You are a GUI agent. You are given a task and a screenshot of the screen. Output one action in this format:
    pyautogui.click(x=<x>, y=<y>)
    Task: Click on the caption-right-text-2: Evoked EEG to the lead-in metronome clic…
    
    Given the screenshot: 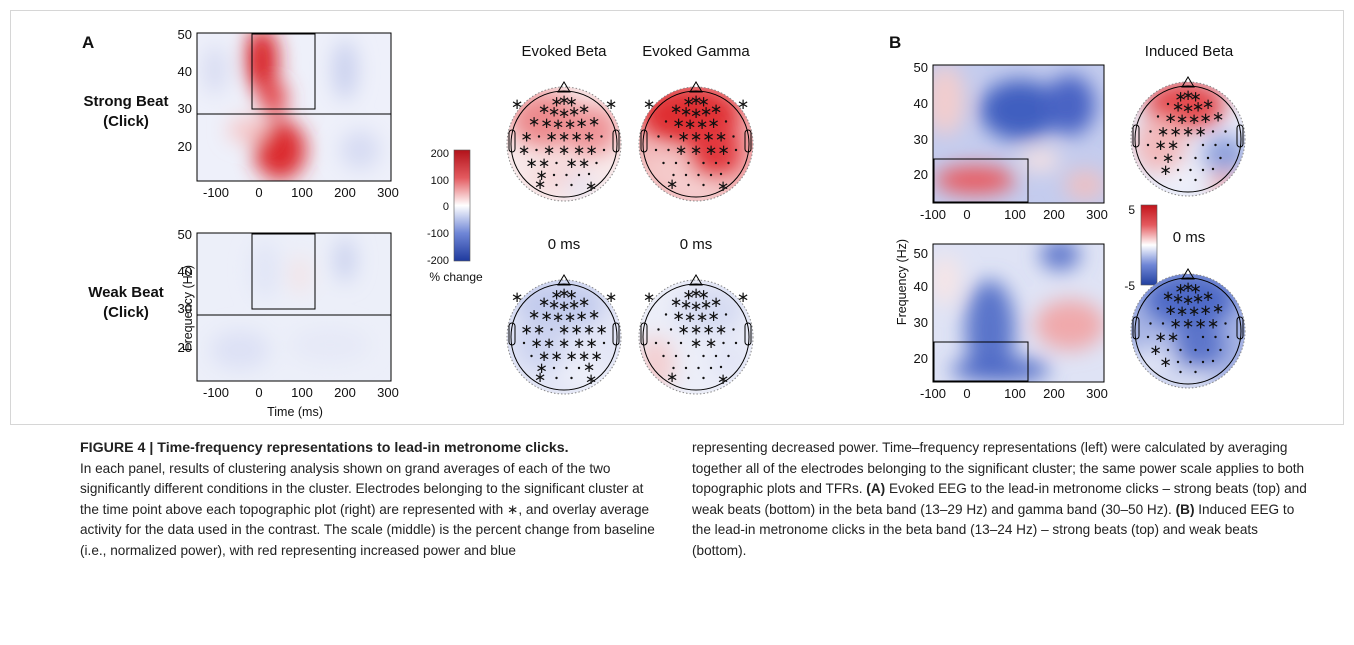 What is the action you would take?
    pyautogui.click(x=999, y=499)
    